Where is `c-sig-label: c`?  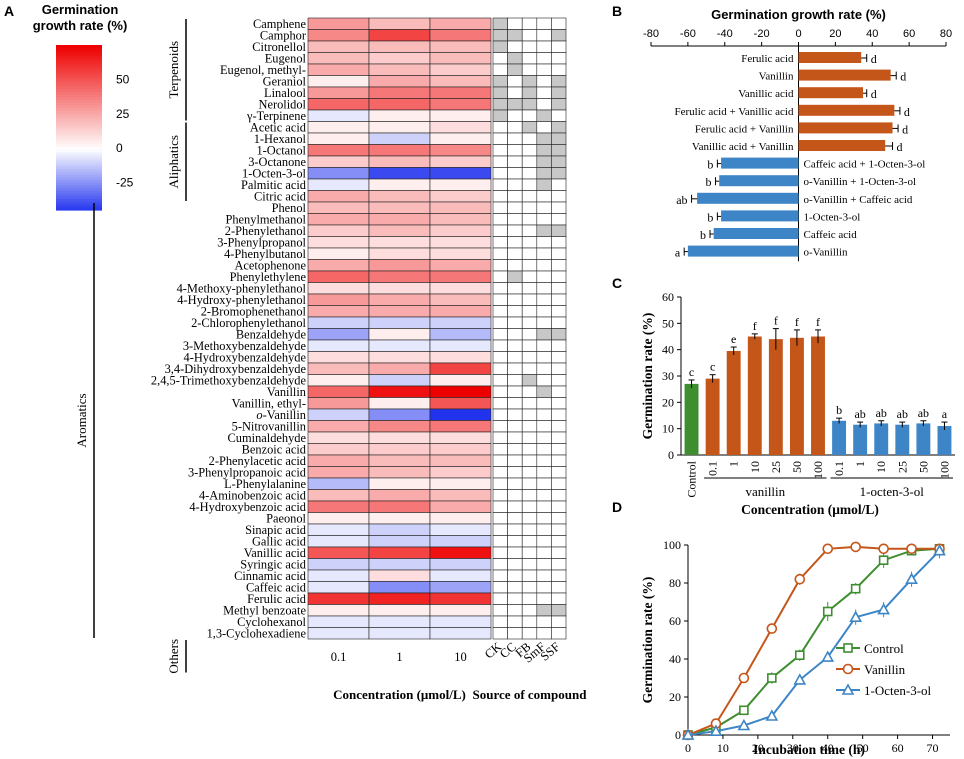
c-sig-label: c is located at coordinates (691, 372).